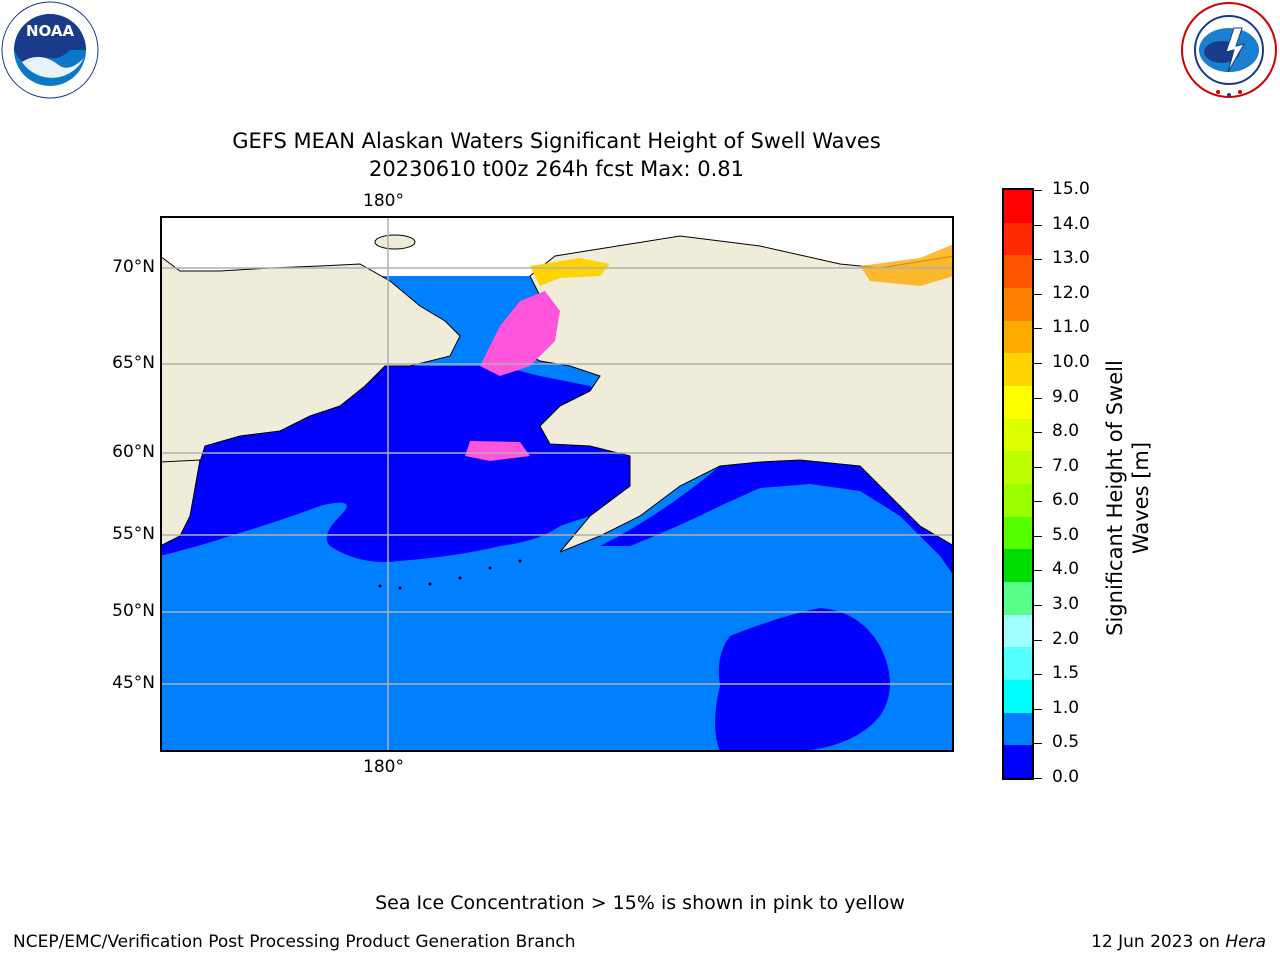  Describe the element at coordinates (1115, 498) in the screenshot. I see `colorbar-label-line1: Significant Height of Swell` at that location.